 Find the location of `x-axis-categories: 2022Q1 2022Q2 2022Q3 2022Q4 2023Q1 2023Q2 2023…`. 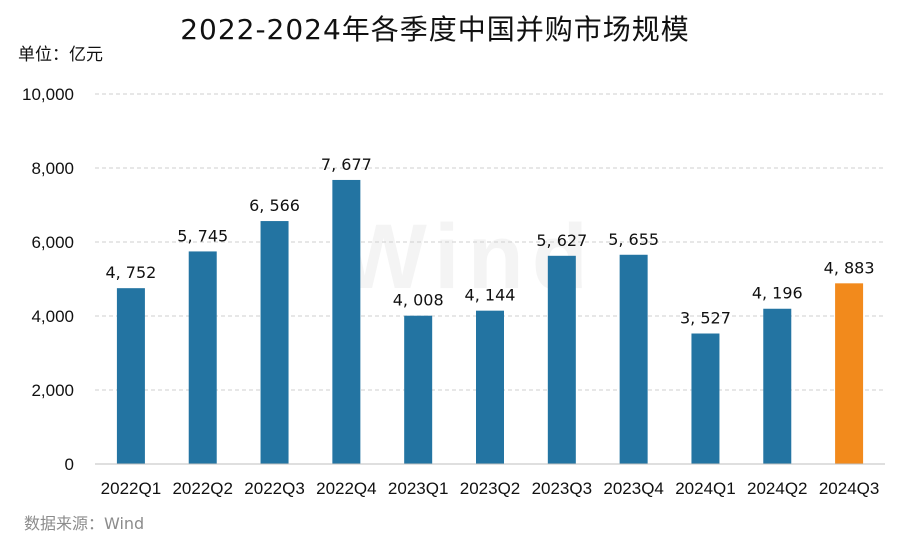

x-axis-categories: 2022Q1 2022Q2 2022Q3 2022Q4 2023Q1 2023Q2 2023… is located at coordinates (490, 488).